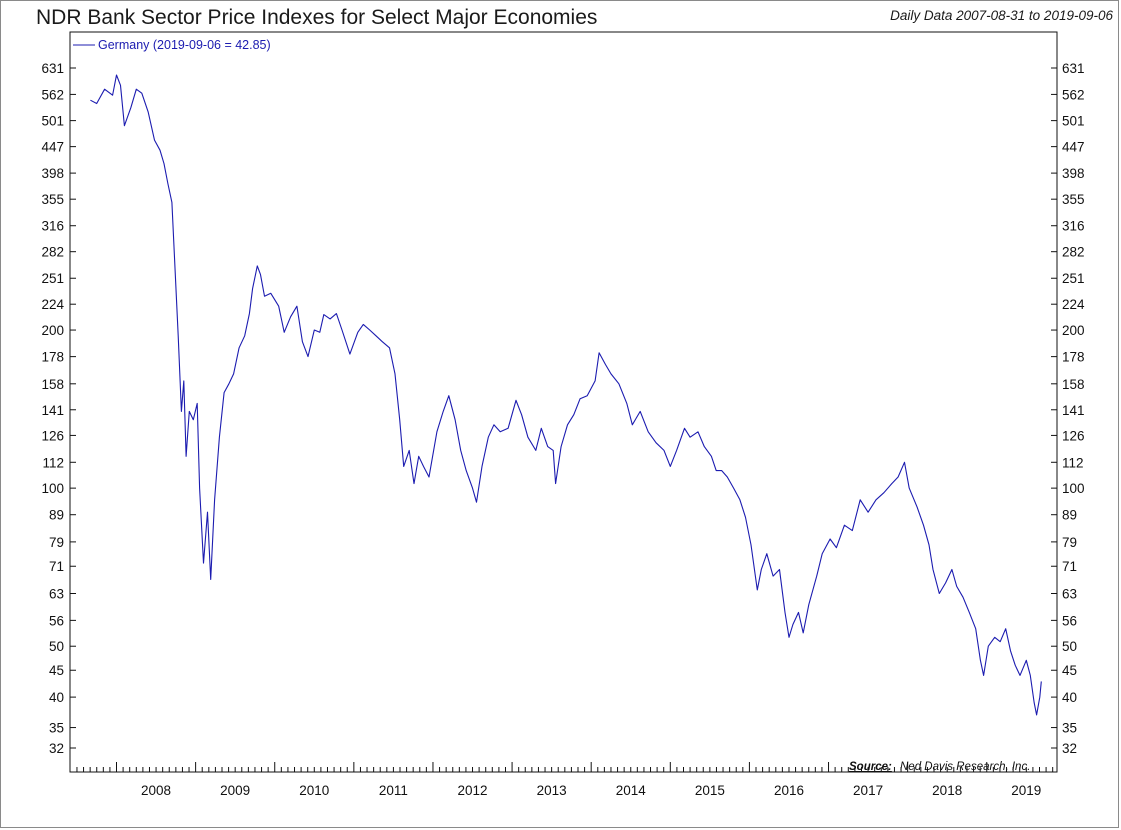  What do you see at coordinates (1073, 304) in the screenshot?
I see `y-tick-label-right: 224` at bounding box center [1073, 304].